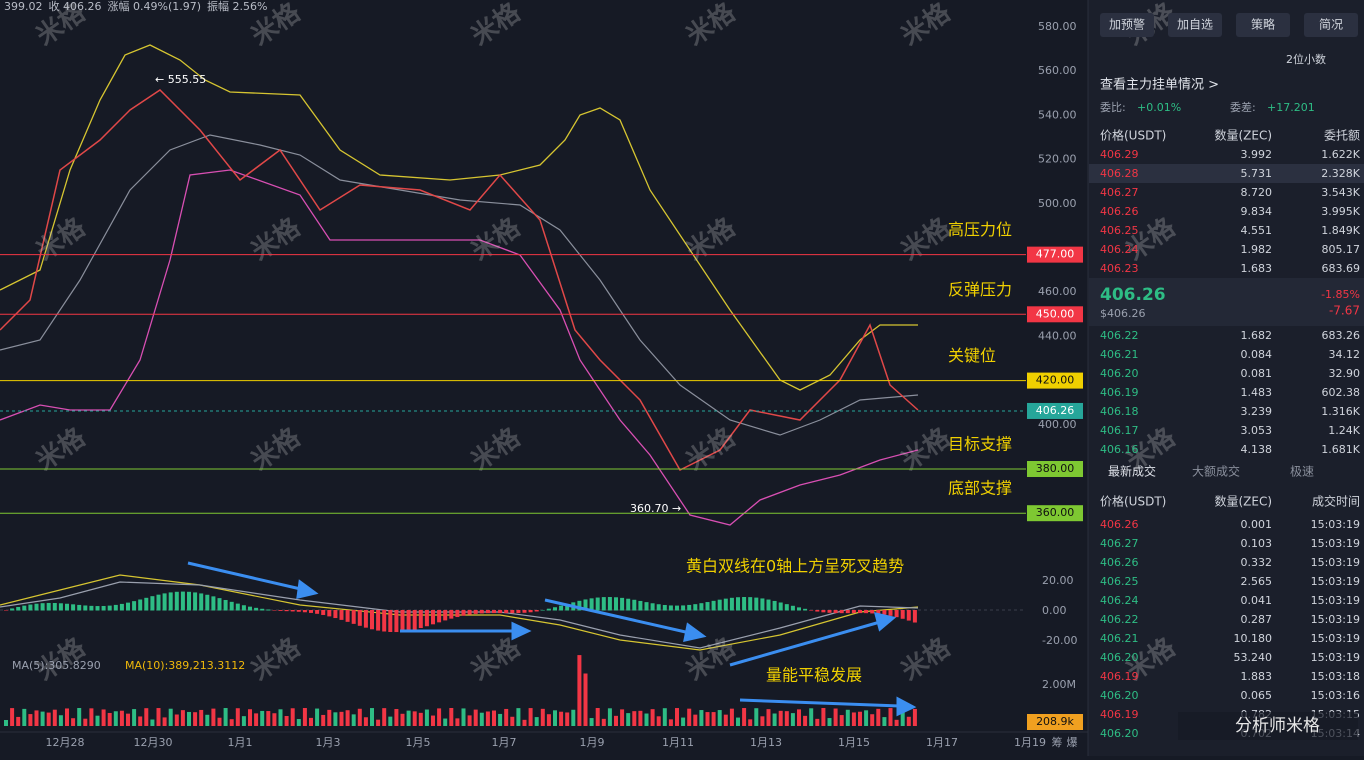  What do you see at coordinates (1119, 638) in the screenshot?
I see `trade-cell: 406.21` at bounding box center [1119, 638].